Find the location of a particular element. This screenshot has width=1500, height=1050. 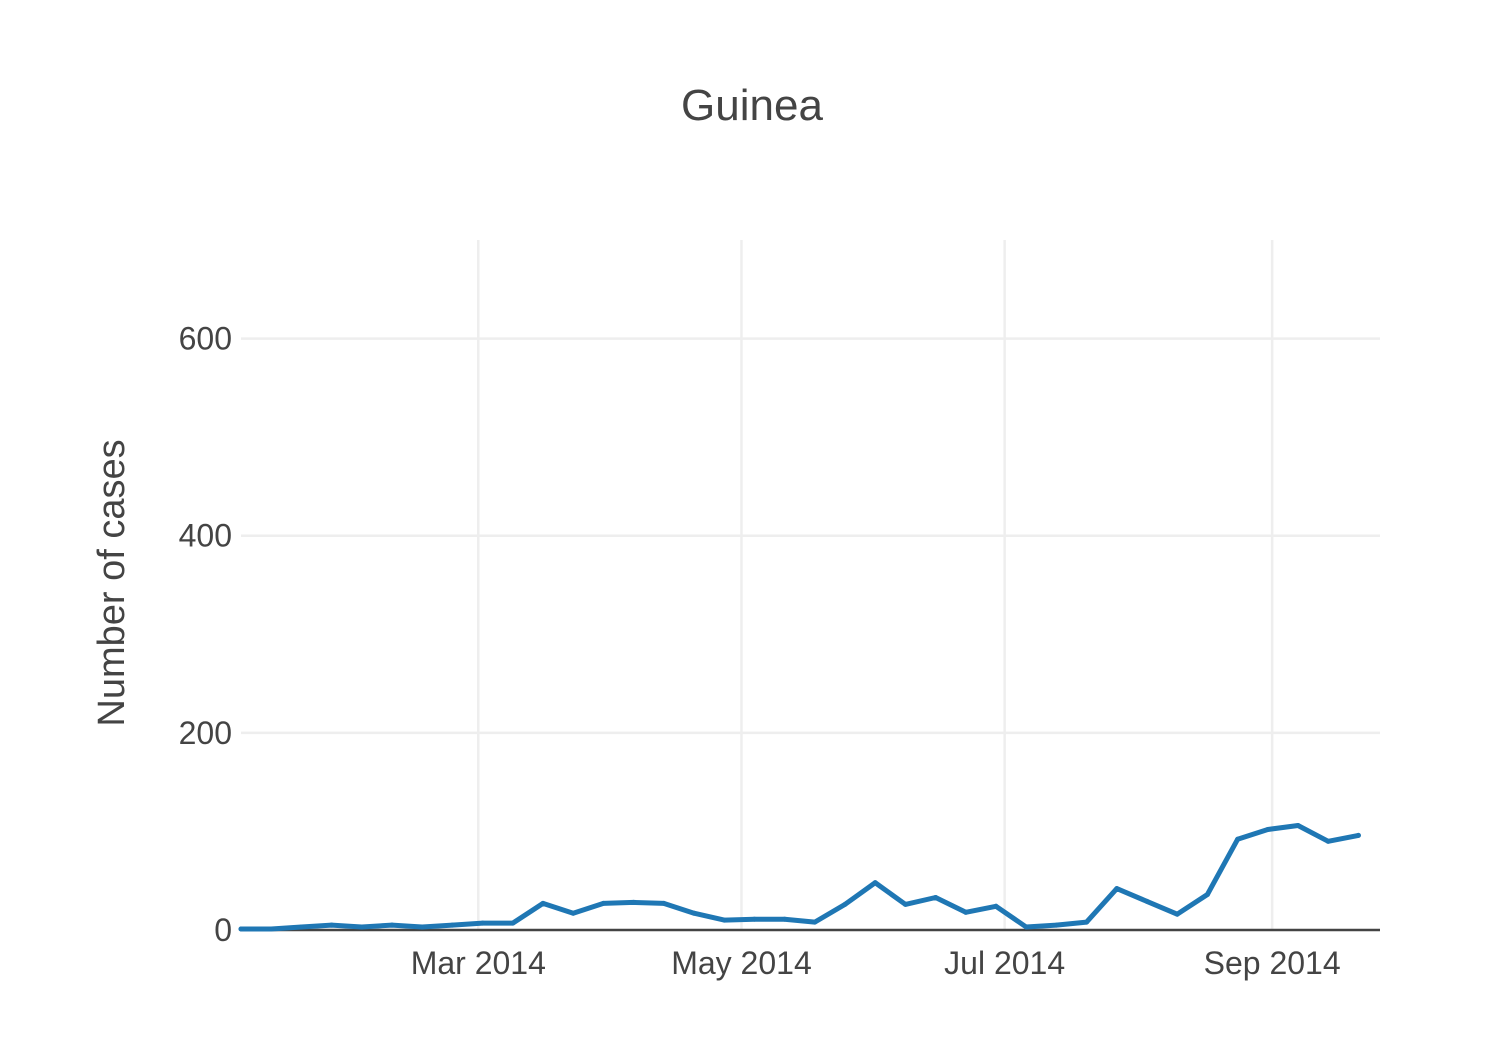

y-axis-title: Number of cases is located at coordinates (112, 582).